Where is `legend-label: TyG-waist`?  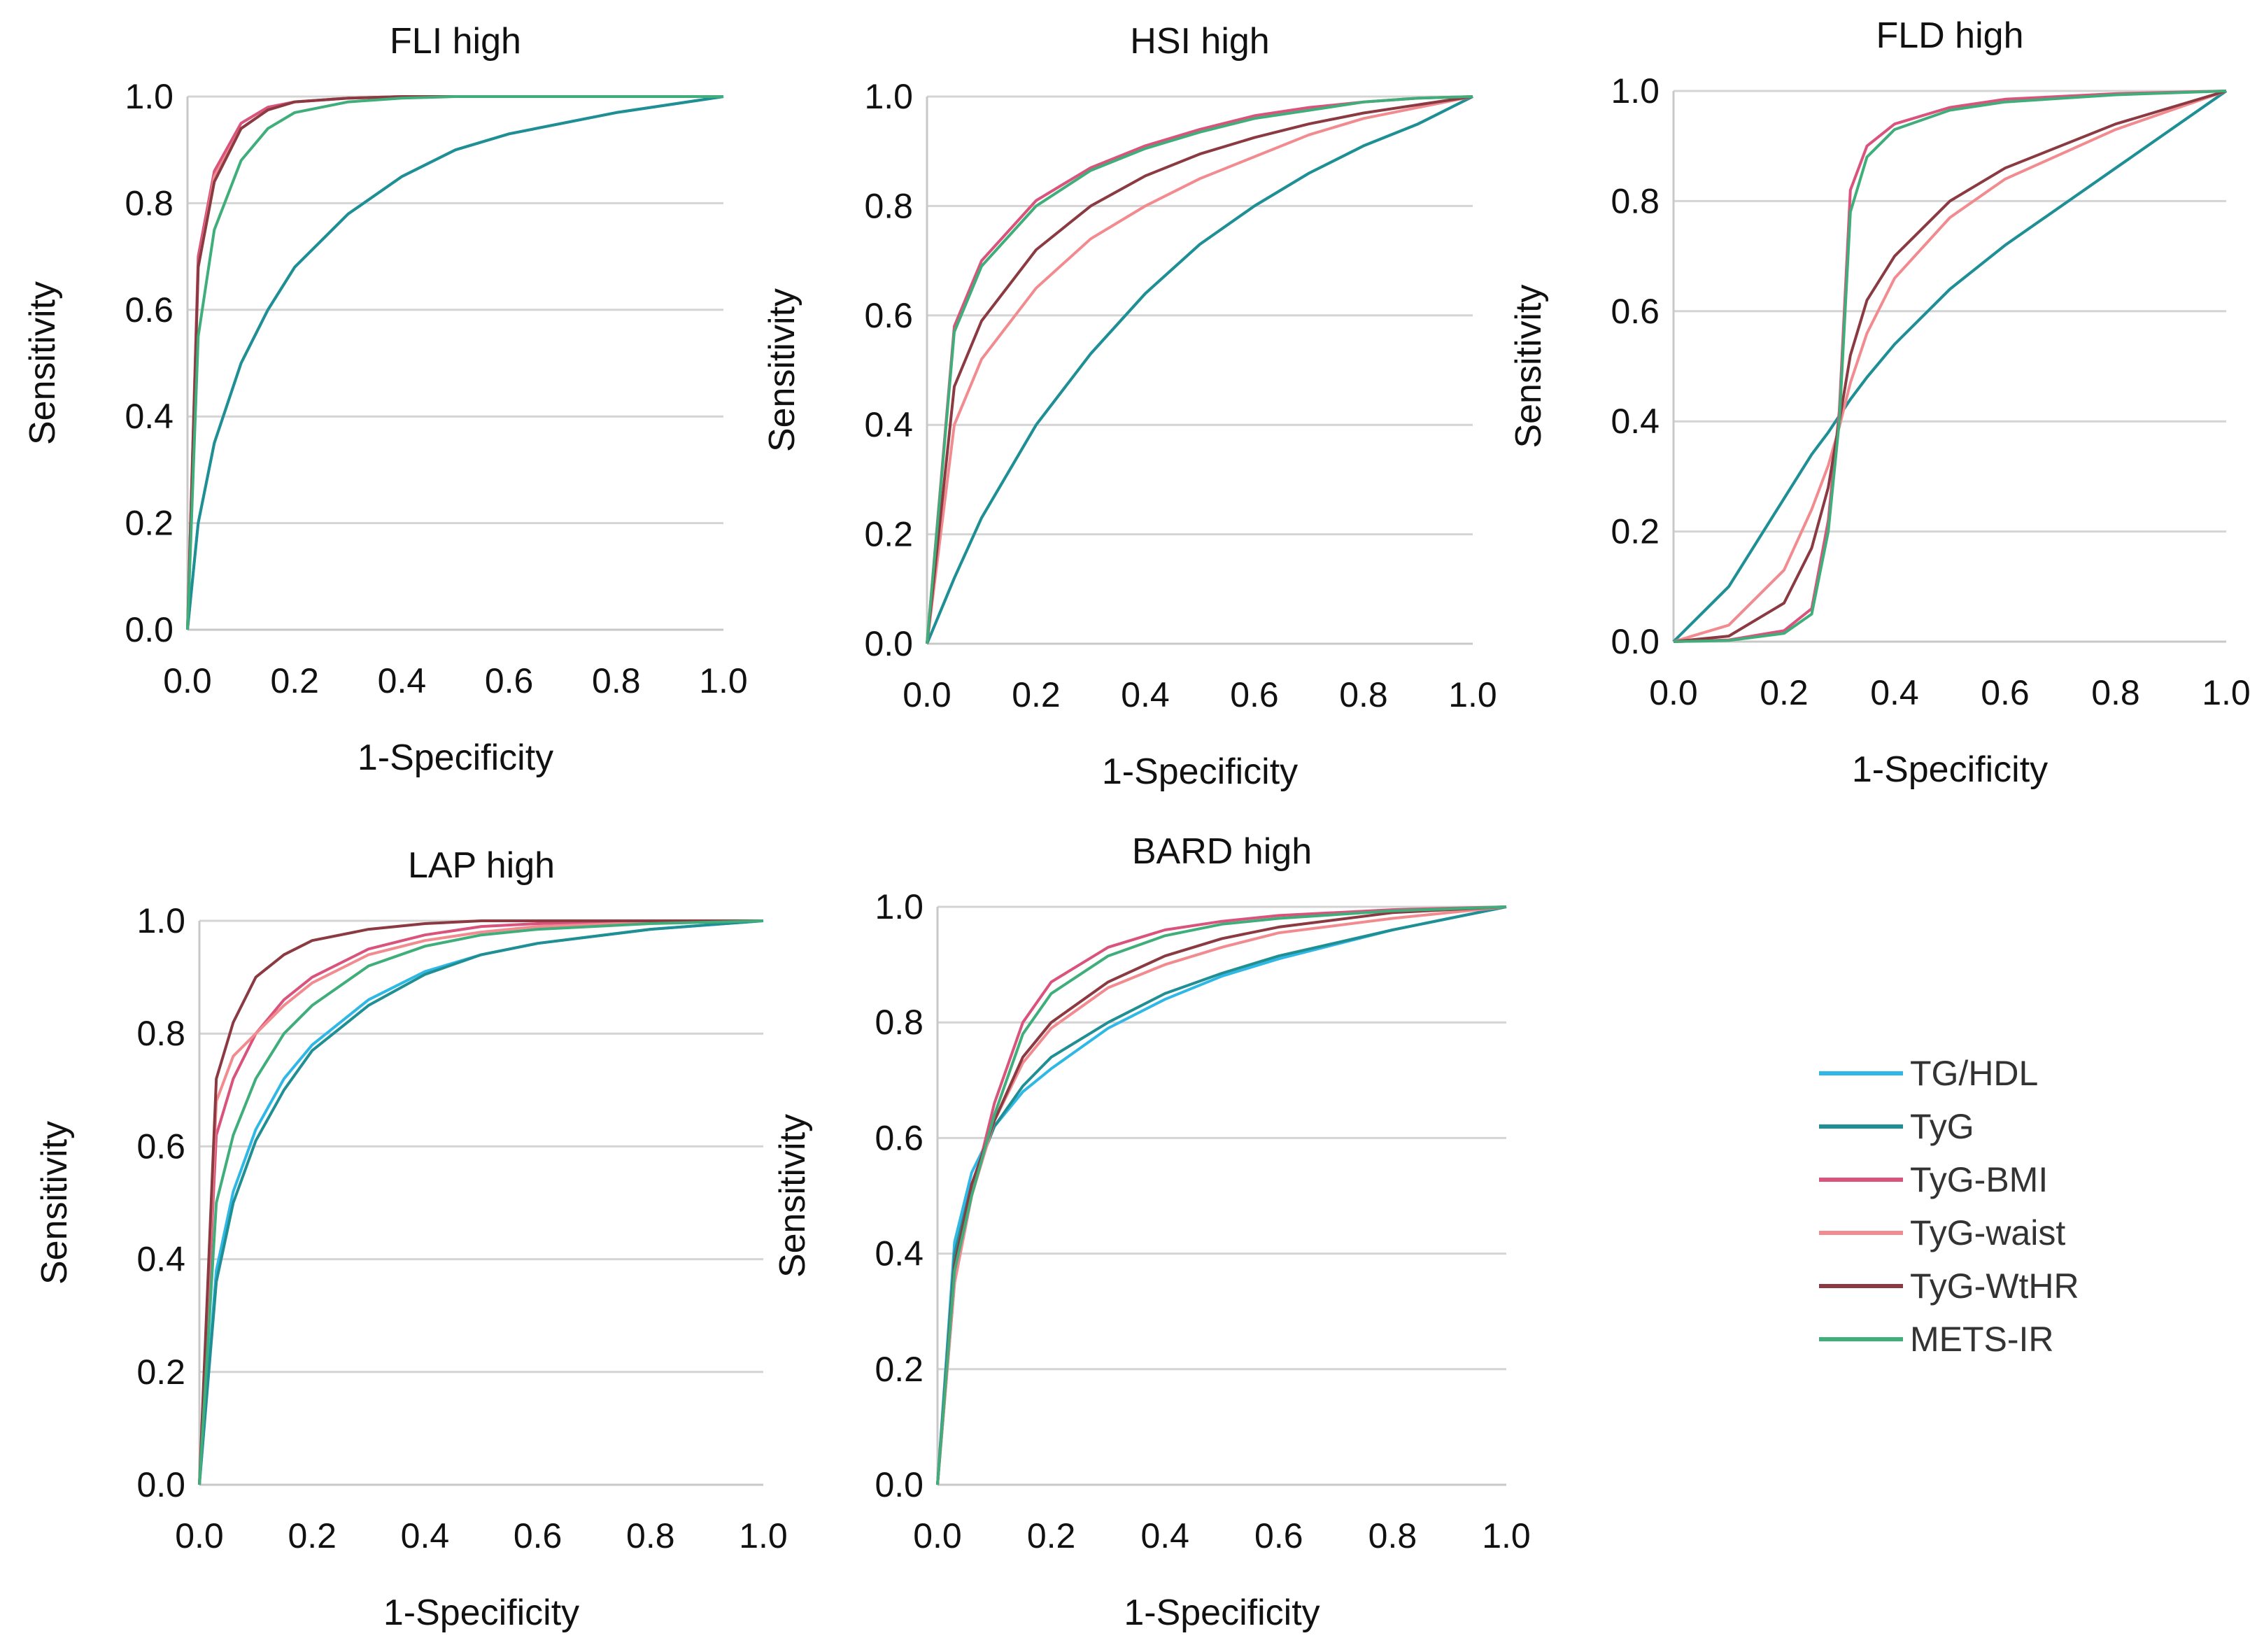 legend-label: TyG-waist is located at coordinates (1988, 1232).